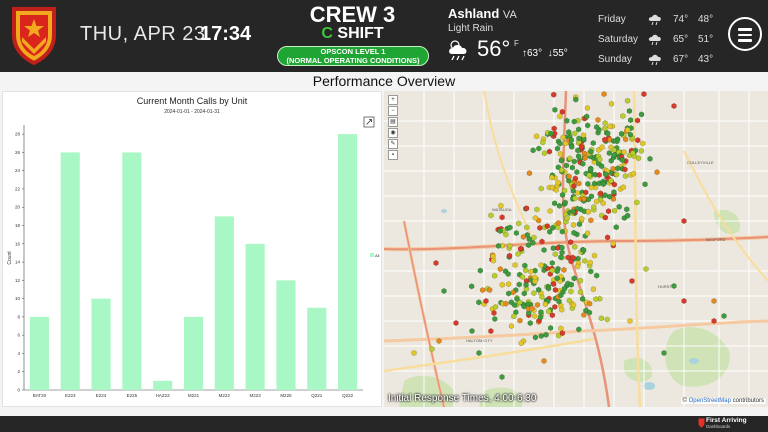  What do you see at coordinates (101, 344) in the screenshot?
I see `bar-e224` at bounding box center [101, 344].